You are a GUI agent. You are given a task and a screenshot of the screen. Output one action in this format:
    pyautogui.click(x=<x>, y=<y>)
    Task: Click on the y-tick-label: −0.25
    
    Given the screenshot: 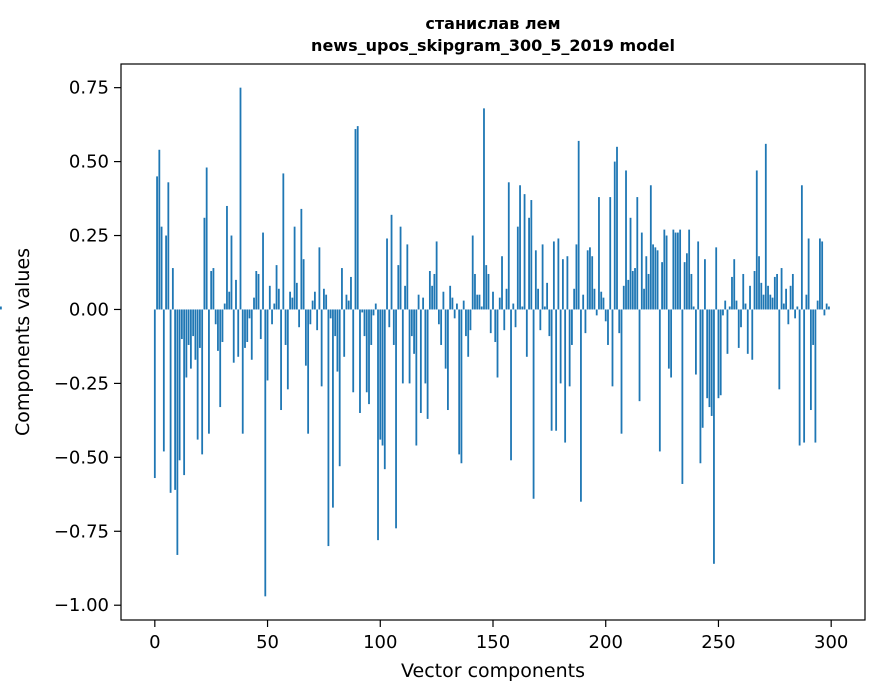 What is the action you would take?
    pyautogui.click(x=81, y=383)
    